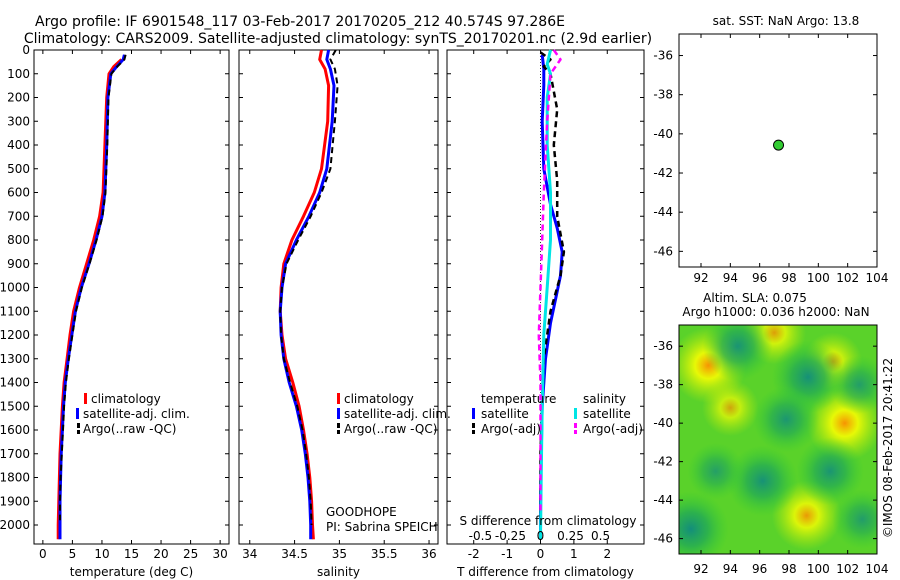  Describe the element at coordinates (131, 572) in the screenshot. I see `x-axis-label: temperature (deg C)` at that location.